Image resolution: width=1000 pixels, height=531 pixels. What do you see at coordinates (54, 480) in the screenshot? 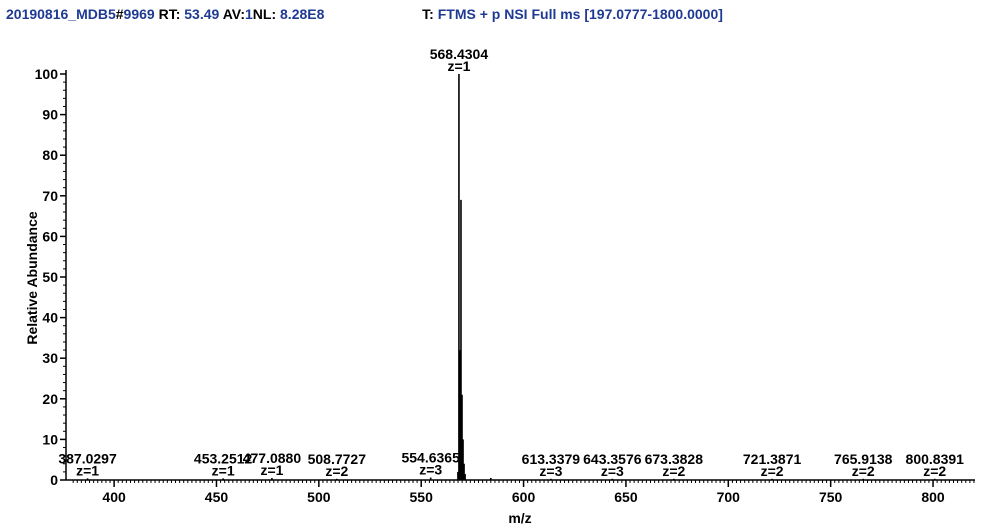
I see `y-tick-label: 0` at bounding box center [54, 480].